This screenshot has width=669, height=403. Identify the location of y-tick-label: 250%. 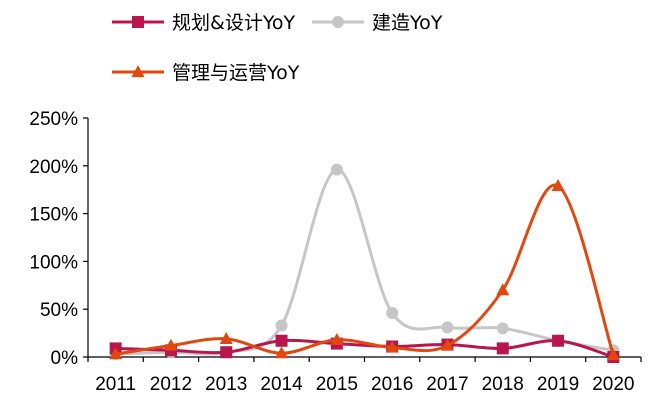
(53, 119).